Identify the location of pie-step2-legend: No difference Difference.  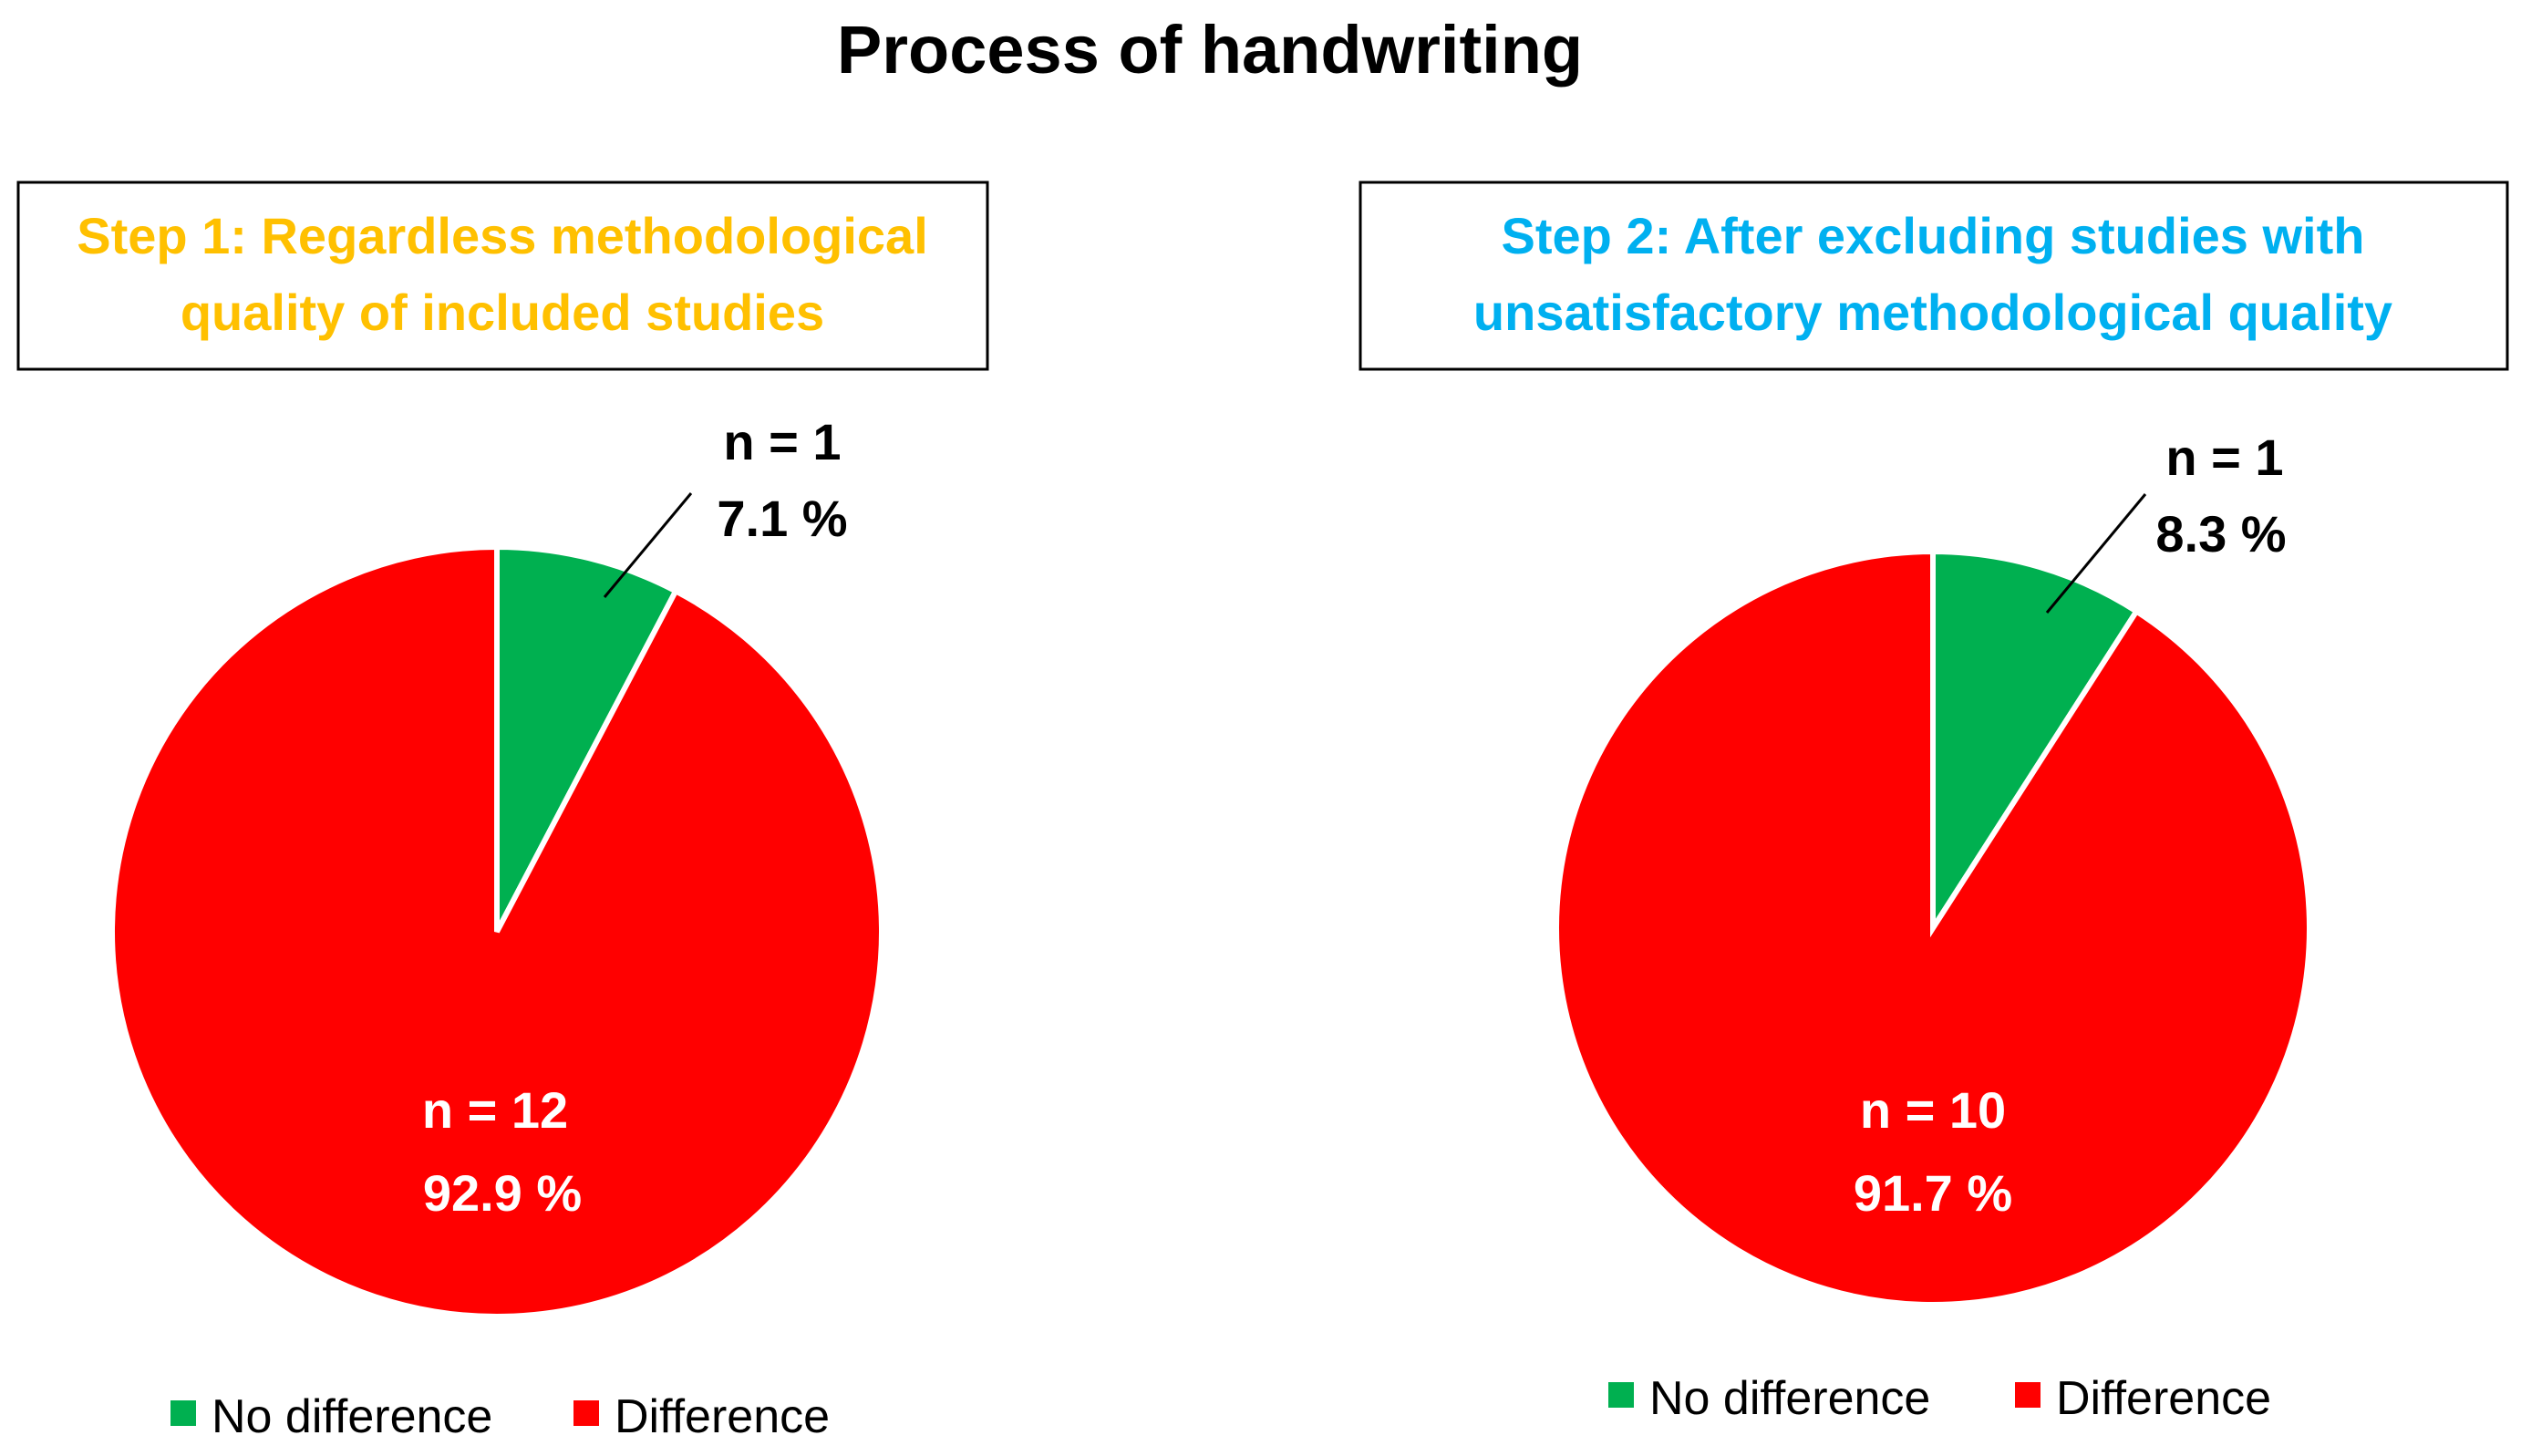
(1939, 1398).